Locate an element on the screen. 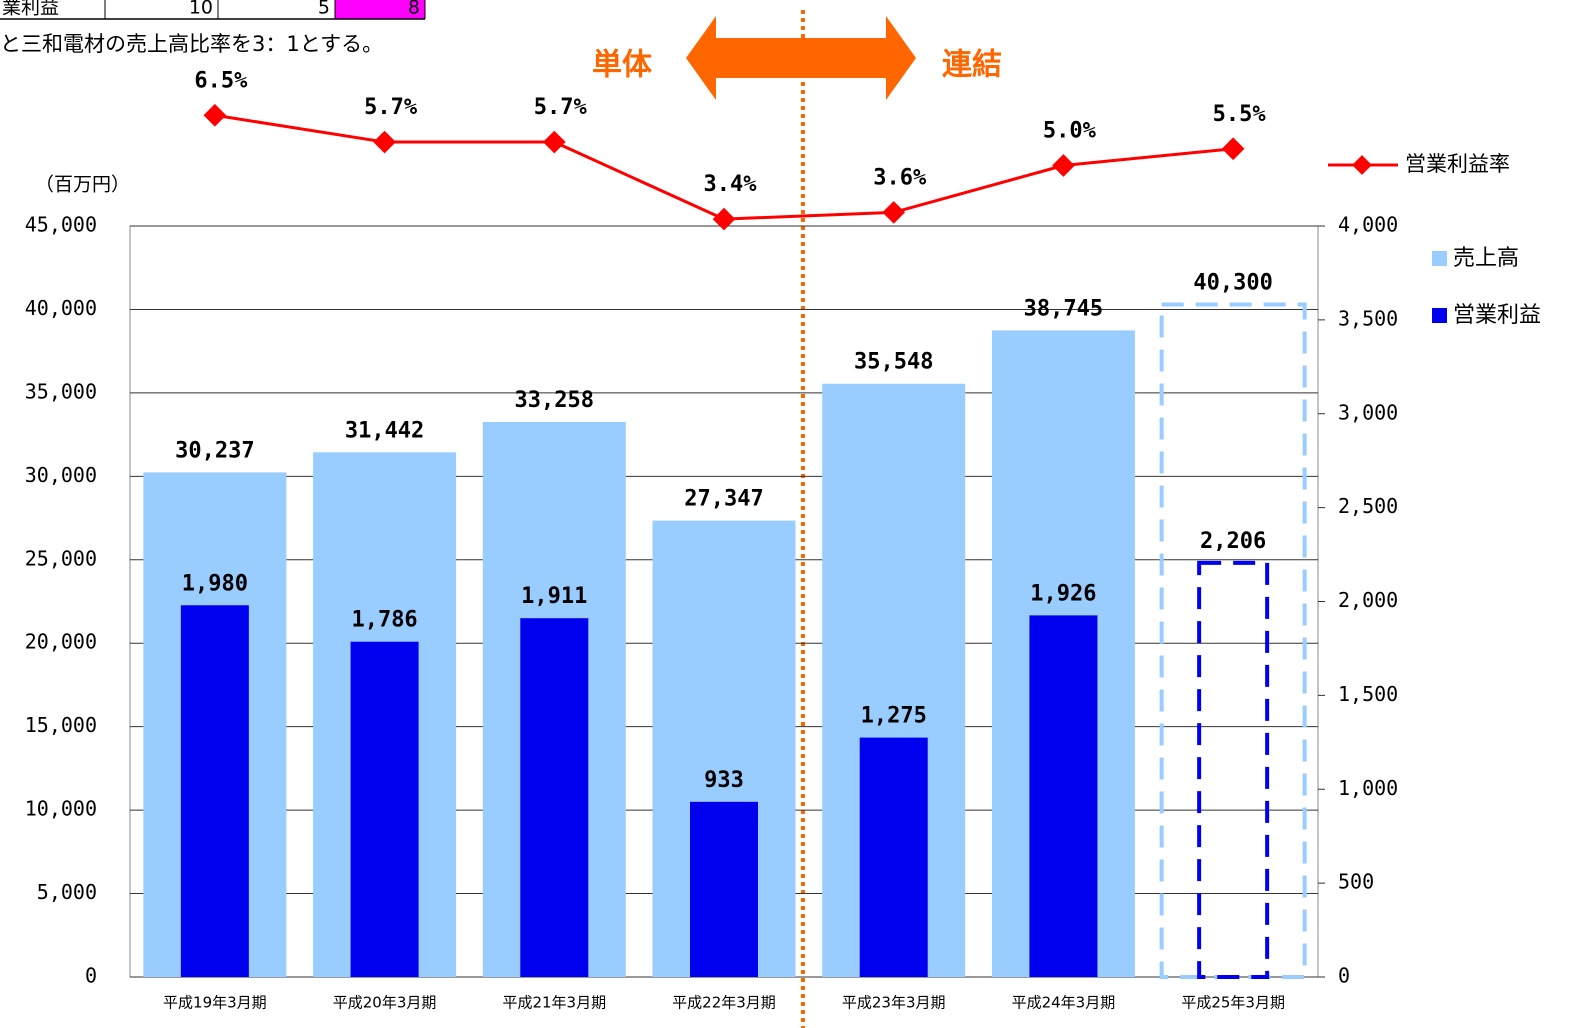 The image size is (1589, 1028). top-fragment: 業利益 10 5 8 と三和電材の売上高比率を3：1とする。 is located at coordinates (213, 28).